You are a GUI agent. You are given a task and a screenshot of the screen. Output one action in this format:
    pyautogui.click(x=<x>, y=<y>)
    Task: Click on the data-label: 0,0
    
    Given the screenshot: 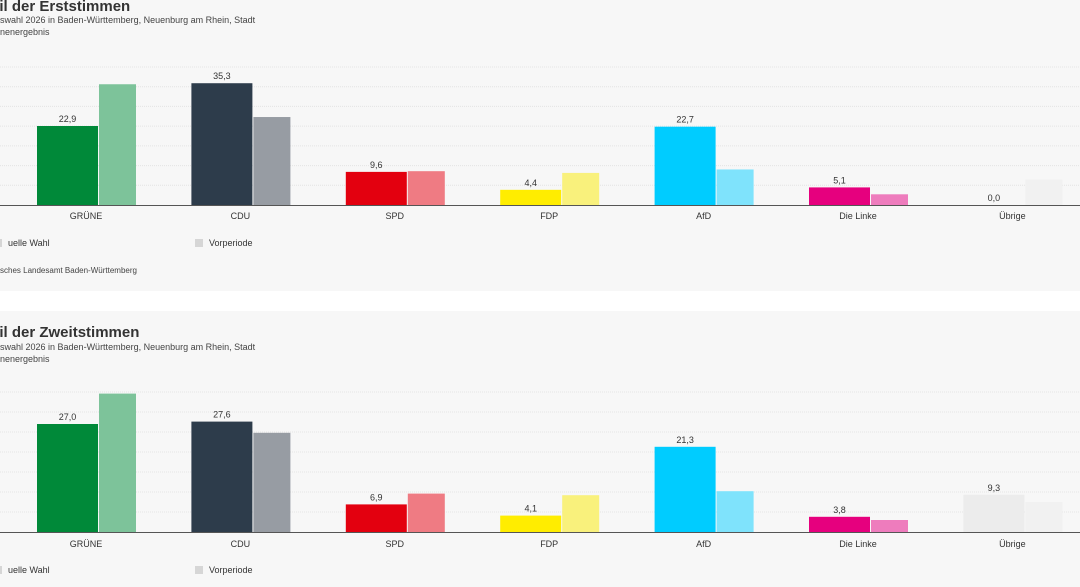 What is the action you would take?
    pyautogui.click(x=994, y=198)
    